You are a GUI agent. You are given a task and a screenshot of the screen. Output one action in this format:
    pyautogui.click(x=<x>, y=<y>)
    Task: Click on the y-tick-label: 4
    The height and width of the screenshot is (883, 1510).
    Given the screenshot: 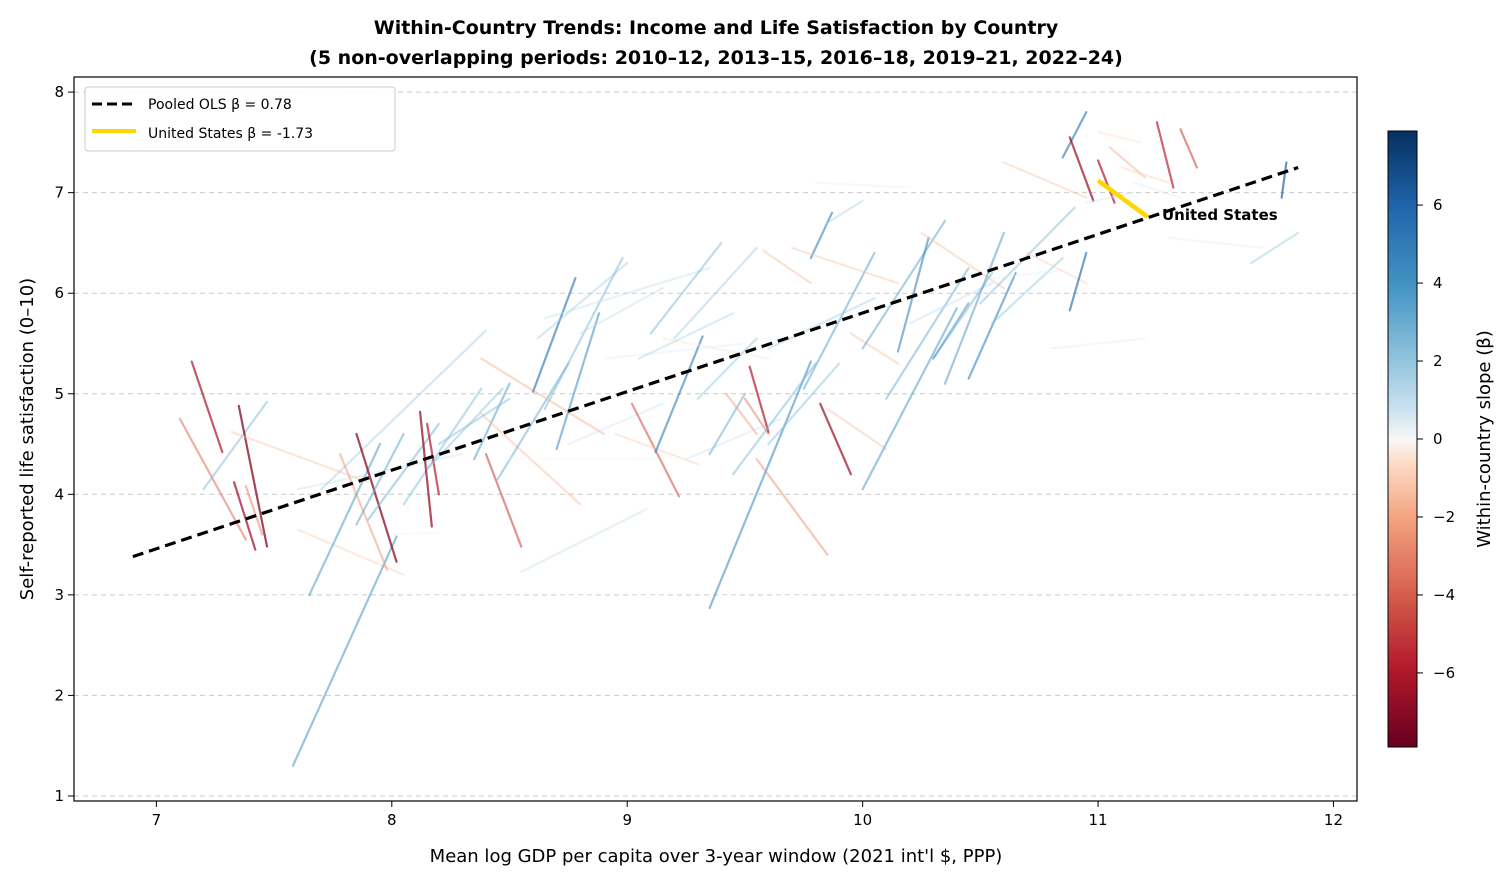 What is the action you would take?
    pyautogui.click(x=59, y=494)
    